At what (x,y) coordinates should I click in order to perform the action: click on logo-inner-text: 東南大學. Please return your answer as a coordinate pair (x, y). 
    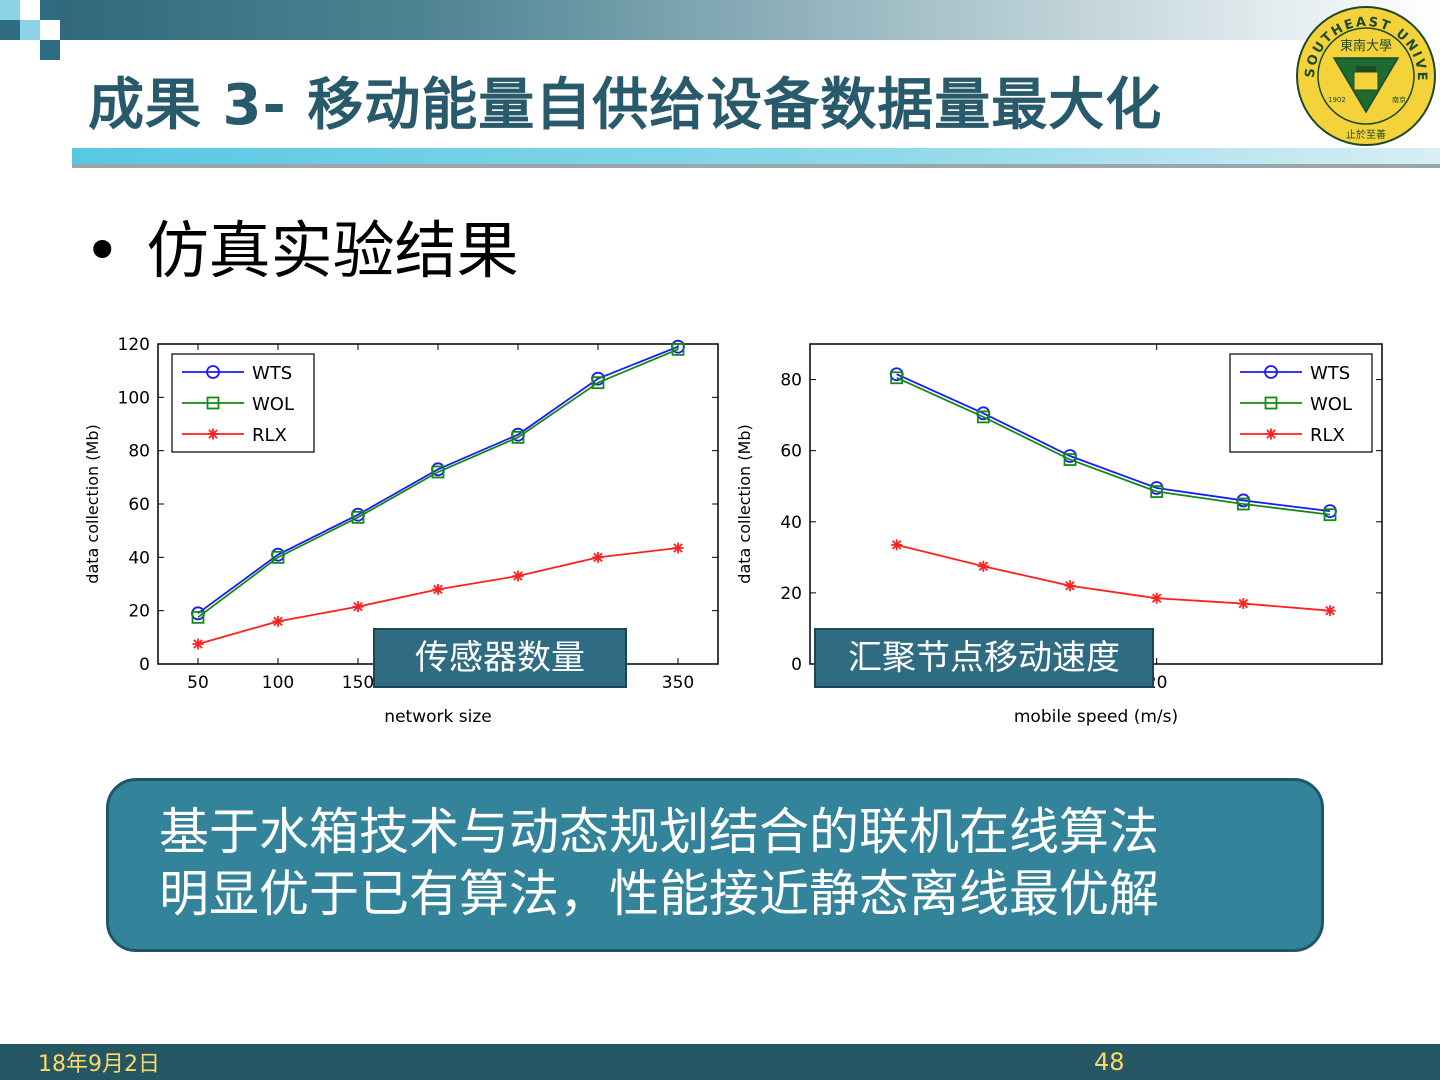
    Looking at the image, I should click on (1366, 46).